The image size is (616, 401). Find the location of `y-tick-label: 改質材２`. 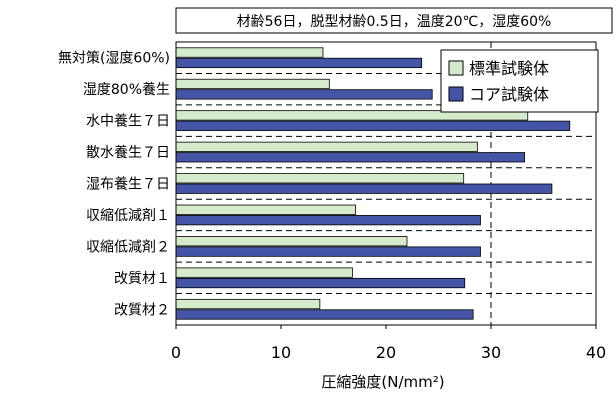

y-tick-label: 改質材２ is located at coordinates (142, 310).